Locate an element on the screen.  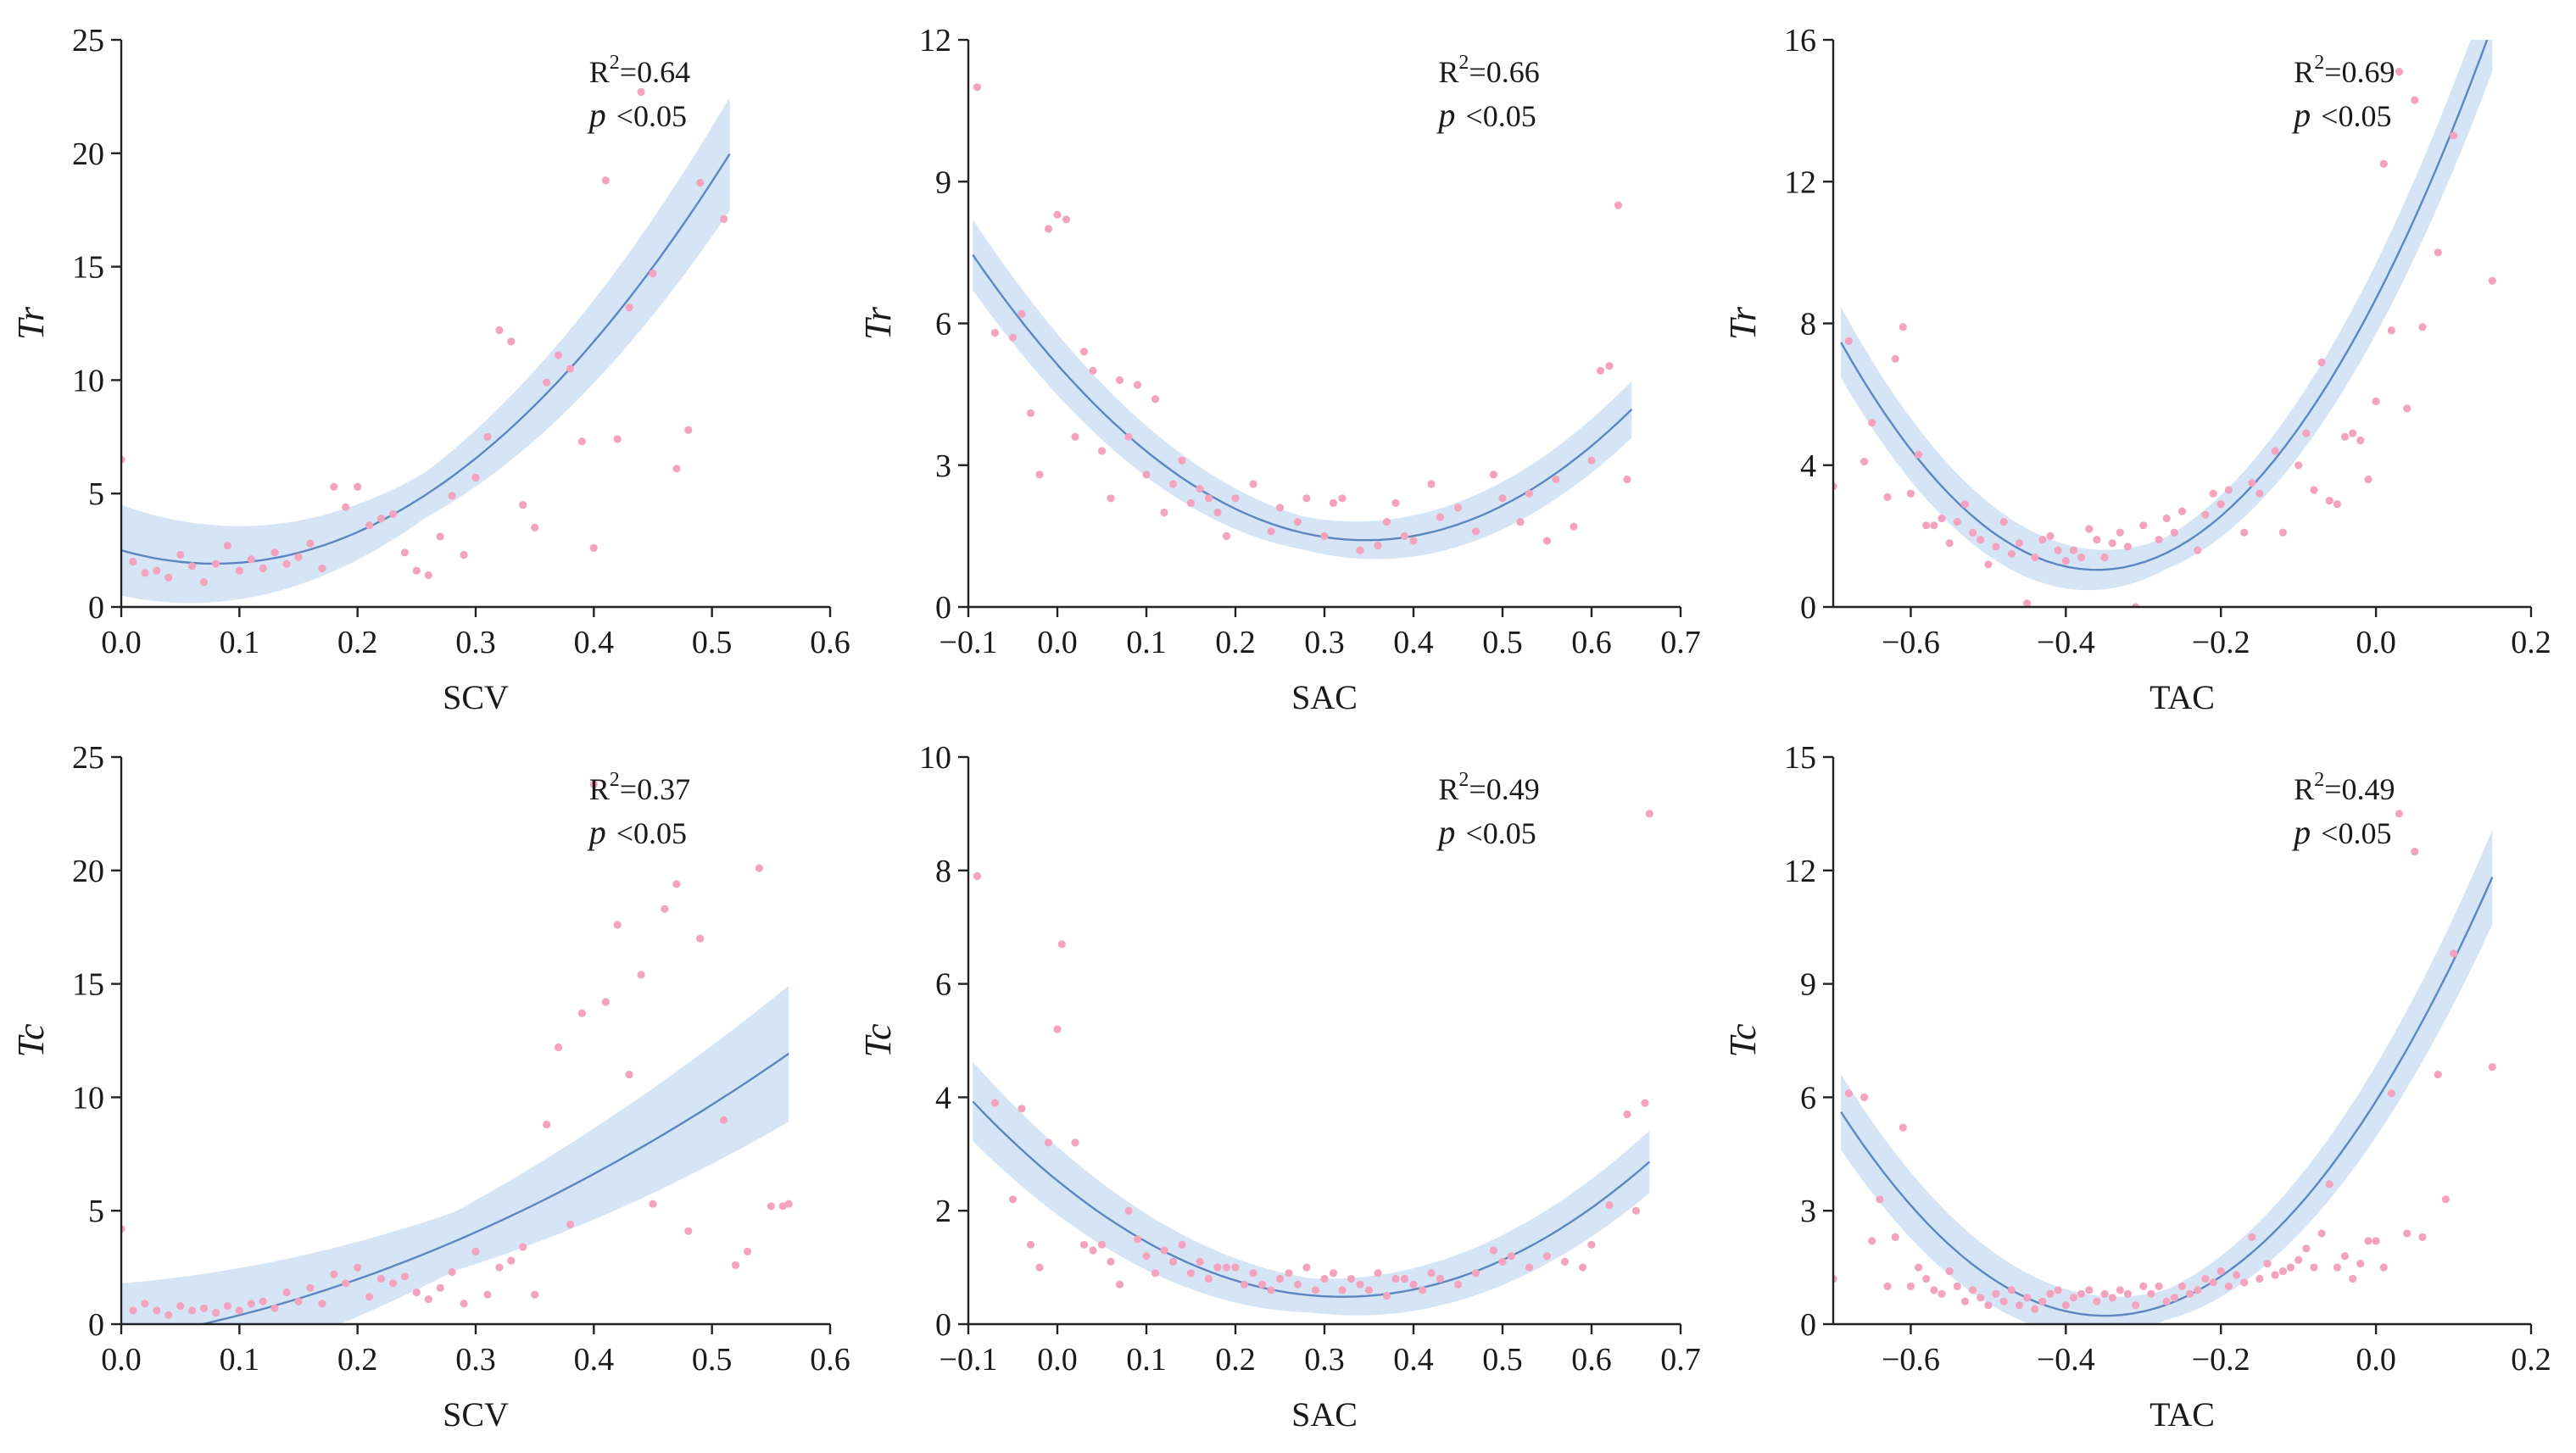
x-tick-label: 0.4 is located at coordinates (1413, 1360).